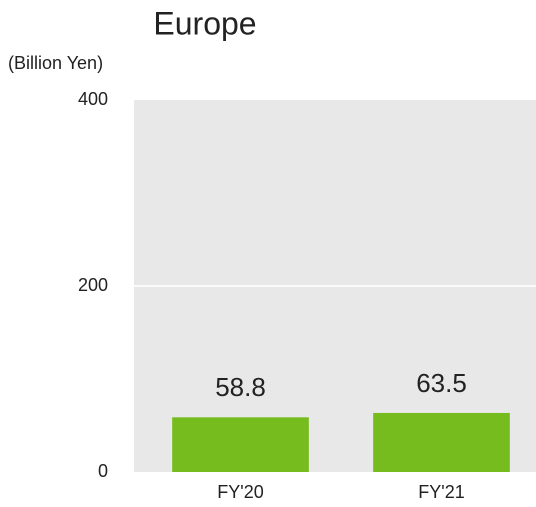 This screenshot has height=507, width=536. Describe the element at coordinates (103, 471) in the screenshot. I see `y-tick-label: 0` at that location.